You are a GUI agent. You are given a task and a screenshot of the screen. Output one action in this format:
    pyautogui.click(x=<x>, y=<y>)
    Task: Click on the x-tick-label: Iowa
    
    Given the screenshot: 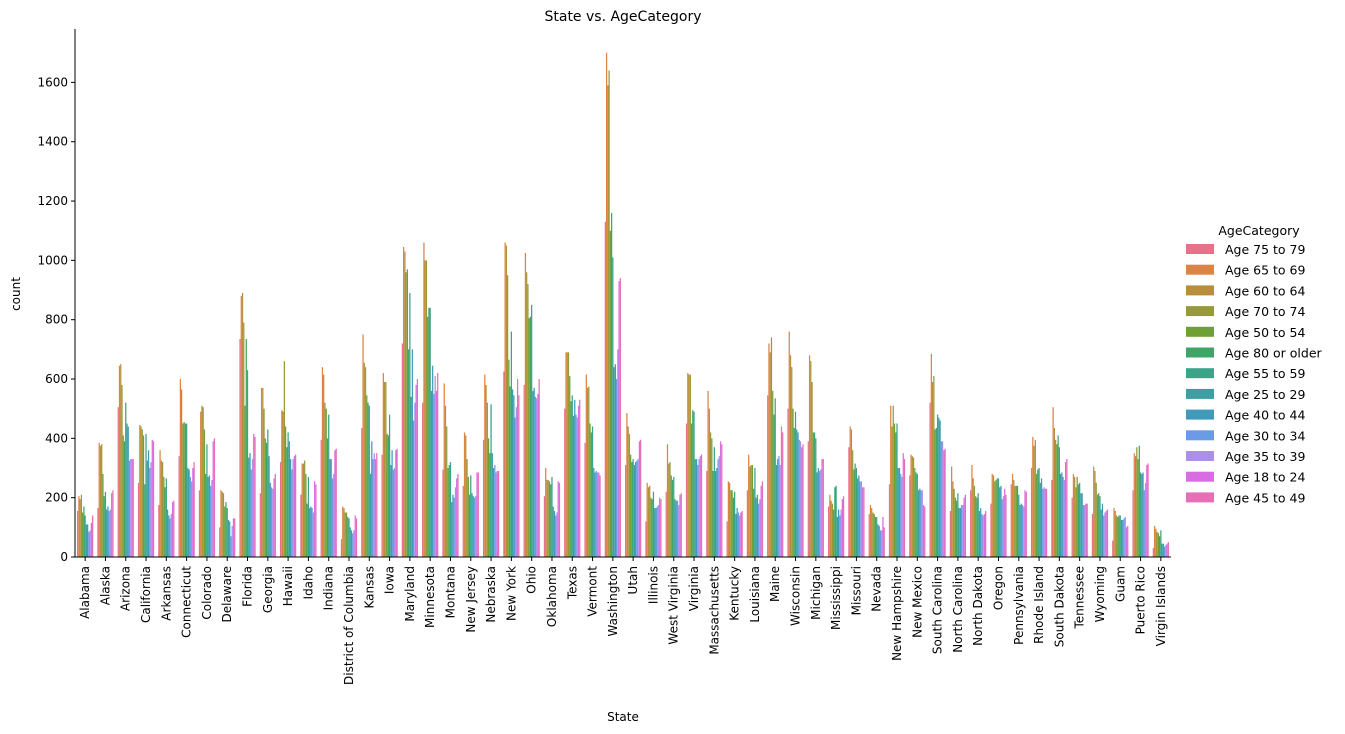 What is the action you would take?
    pyautogui.click(x=390, y=580)
    